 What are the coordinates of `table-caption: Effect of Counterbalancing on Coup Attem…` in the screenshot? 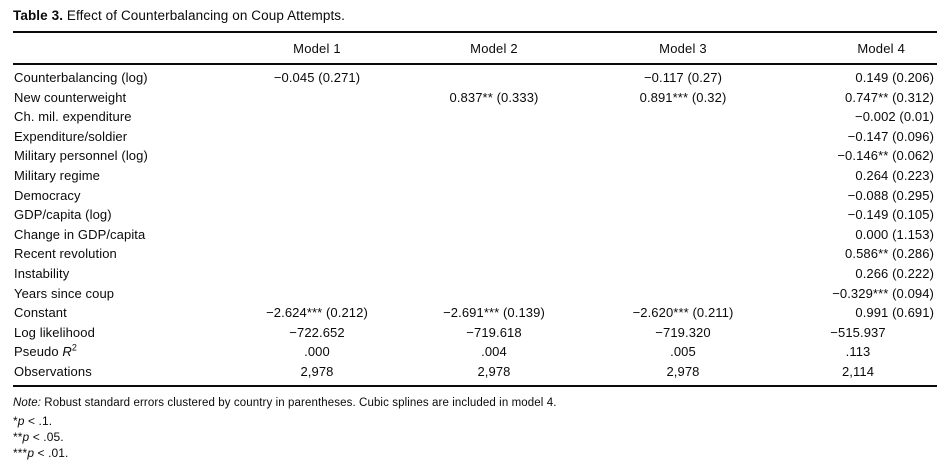 It's located at (204, 15).